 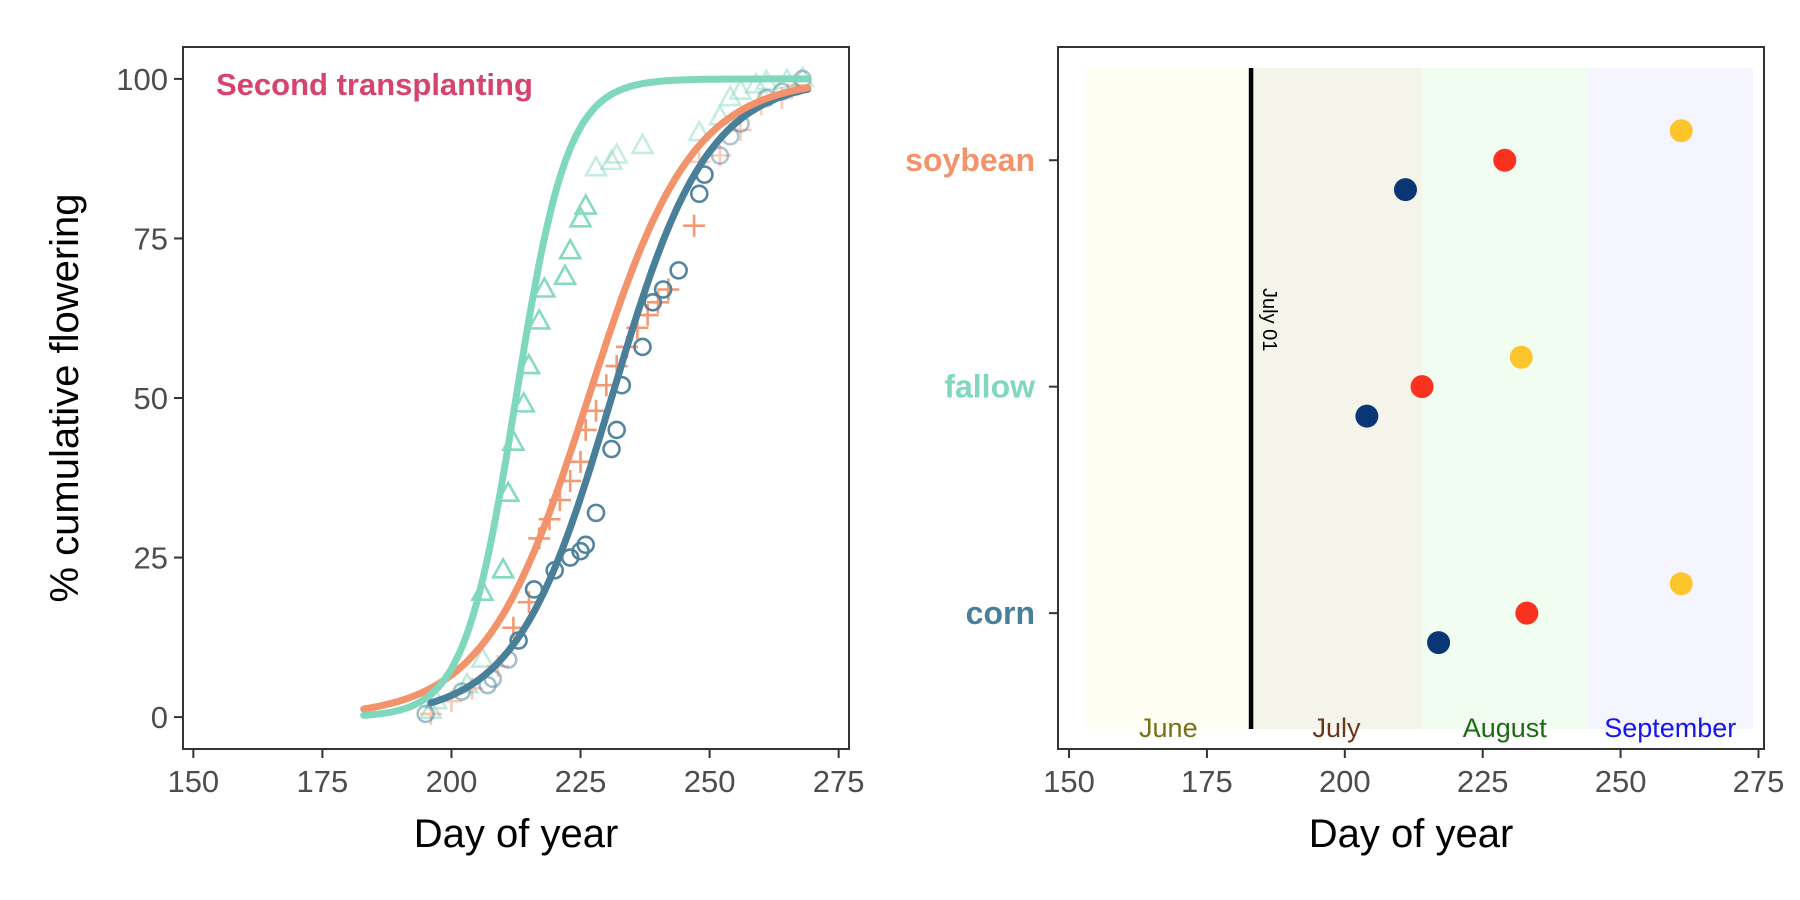 I want to click on right-x-tick-label: 150, so click(x=1069, y=781).